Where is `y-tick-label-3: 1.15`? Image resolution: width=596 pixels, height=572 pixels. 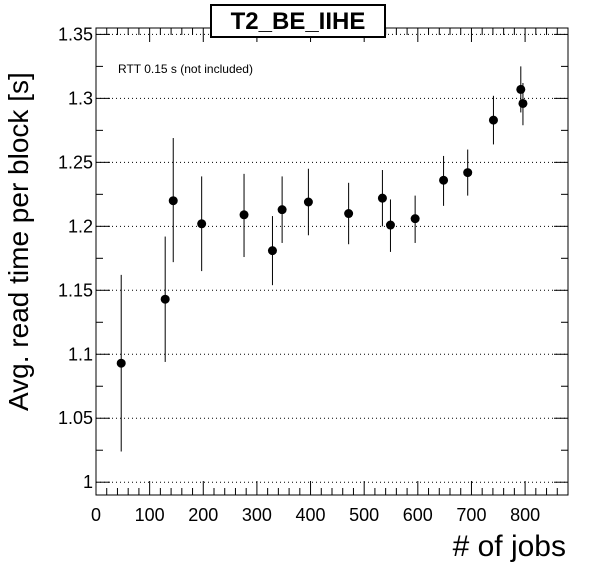 y-tick-label-3: 1.15 is located at coordinates (75, 290).